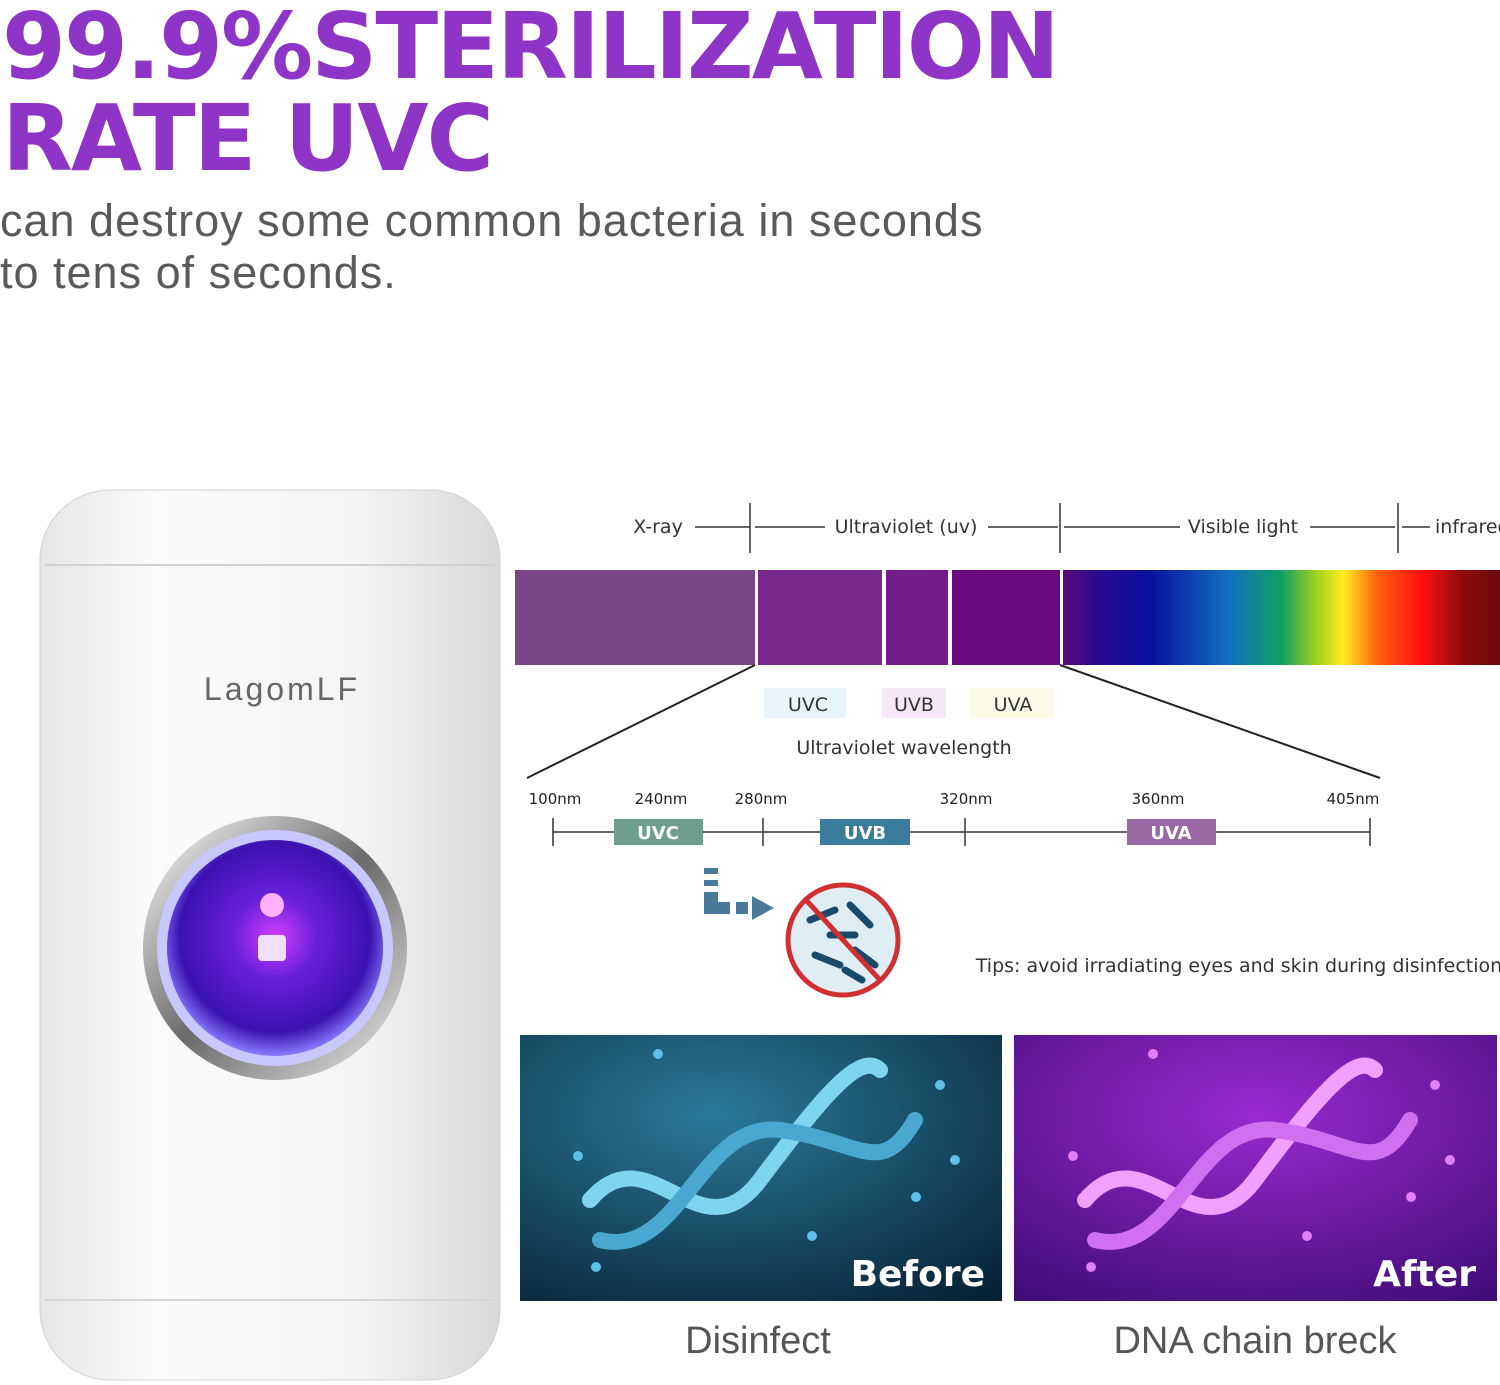  Describe the element at coordinates (758, 1341) in the screenshot. I see `panel-caption: Disinfect` at that location.